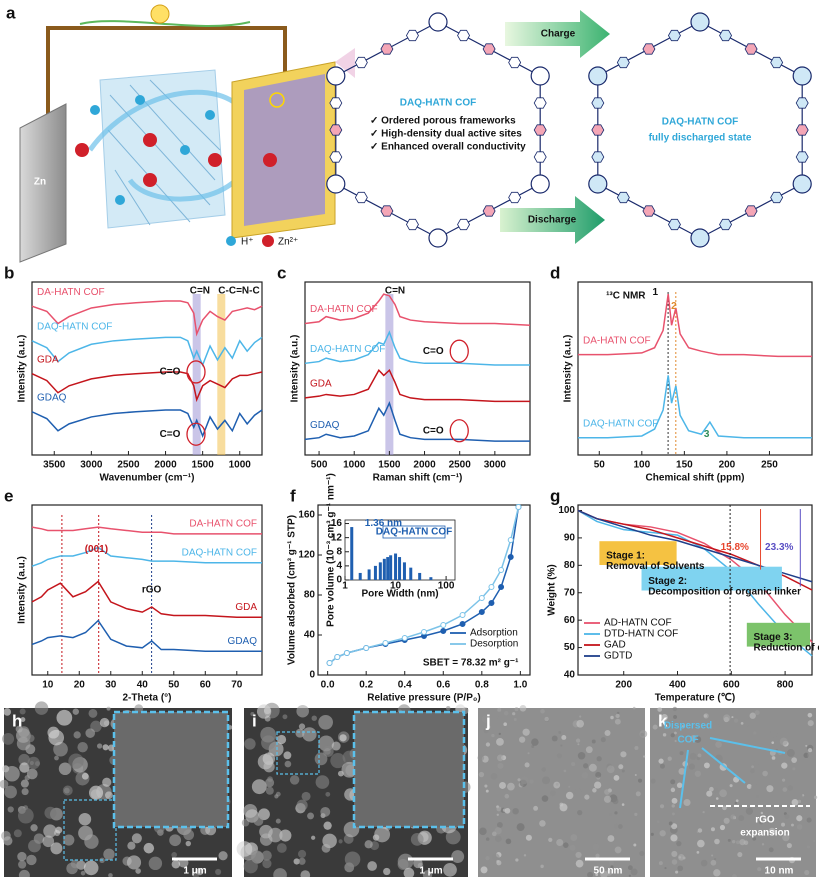 The width and height of the screenshot is (819, 877). Describe the element at coordinates (769, 465) in the screenshot. I see `x-tick-label: 250` at that location.